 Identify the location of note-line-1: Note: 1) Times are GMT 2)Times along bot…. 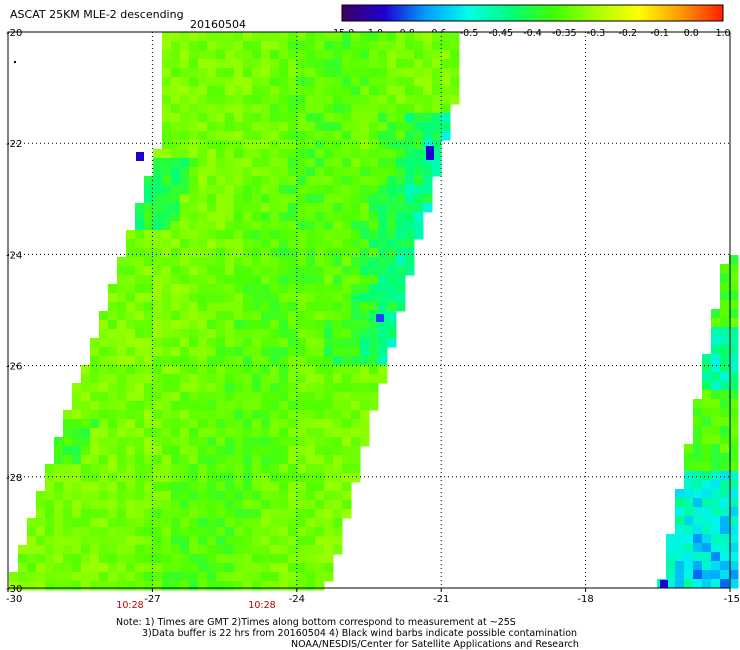
(316, 622).